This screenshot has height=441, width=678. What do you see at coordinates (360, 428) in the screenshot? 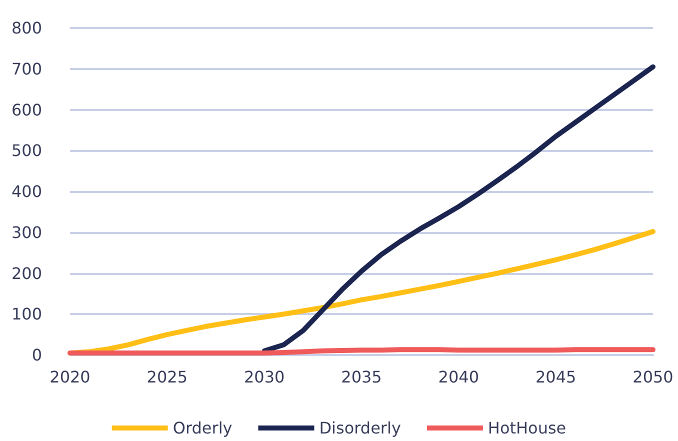
I see `legend-label: Disorderly` at bounding box center [360, 428].